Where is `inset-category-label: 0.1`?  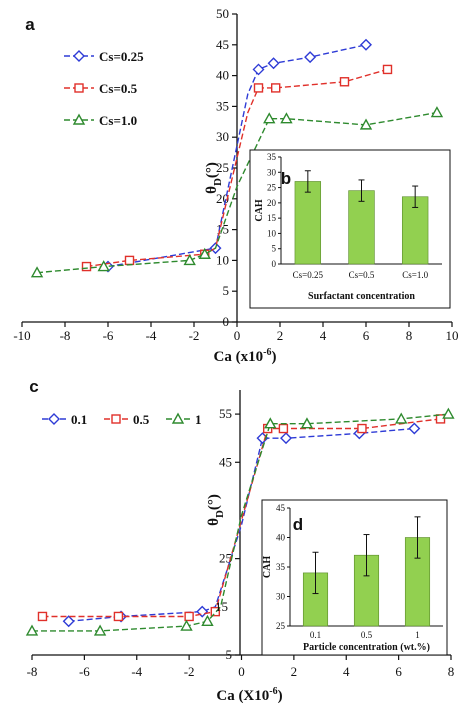
inset-category-label: 0.1 is located at coordinates (315, 635).